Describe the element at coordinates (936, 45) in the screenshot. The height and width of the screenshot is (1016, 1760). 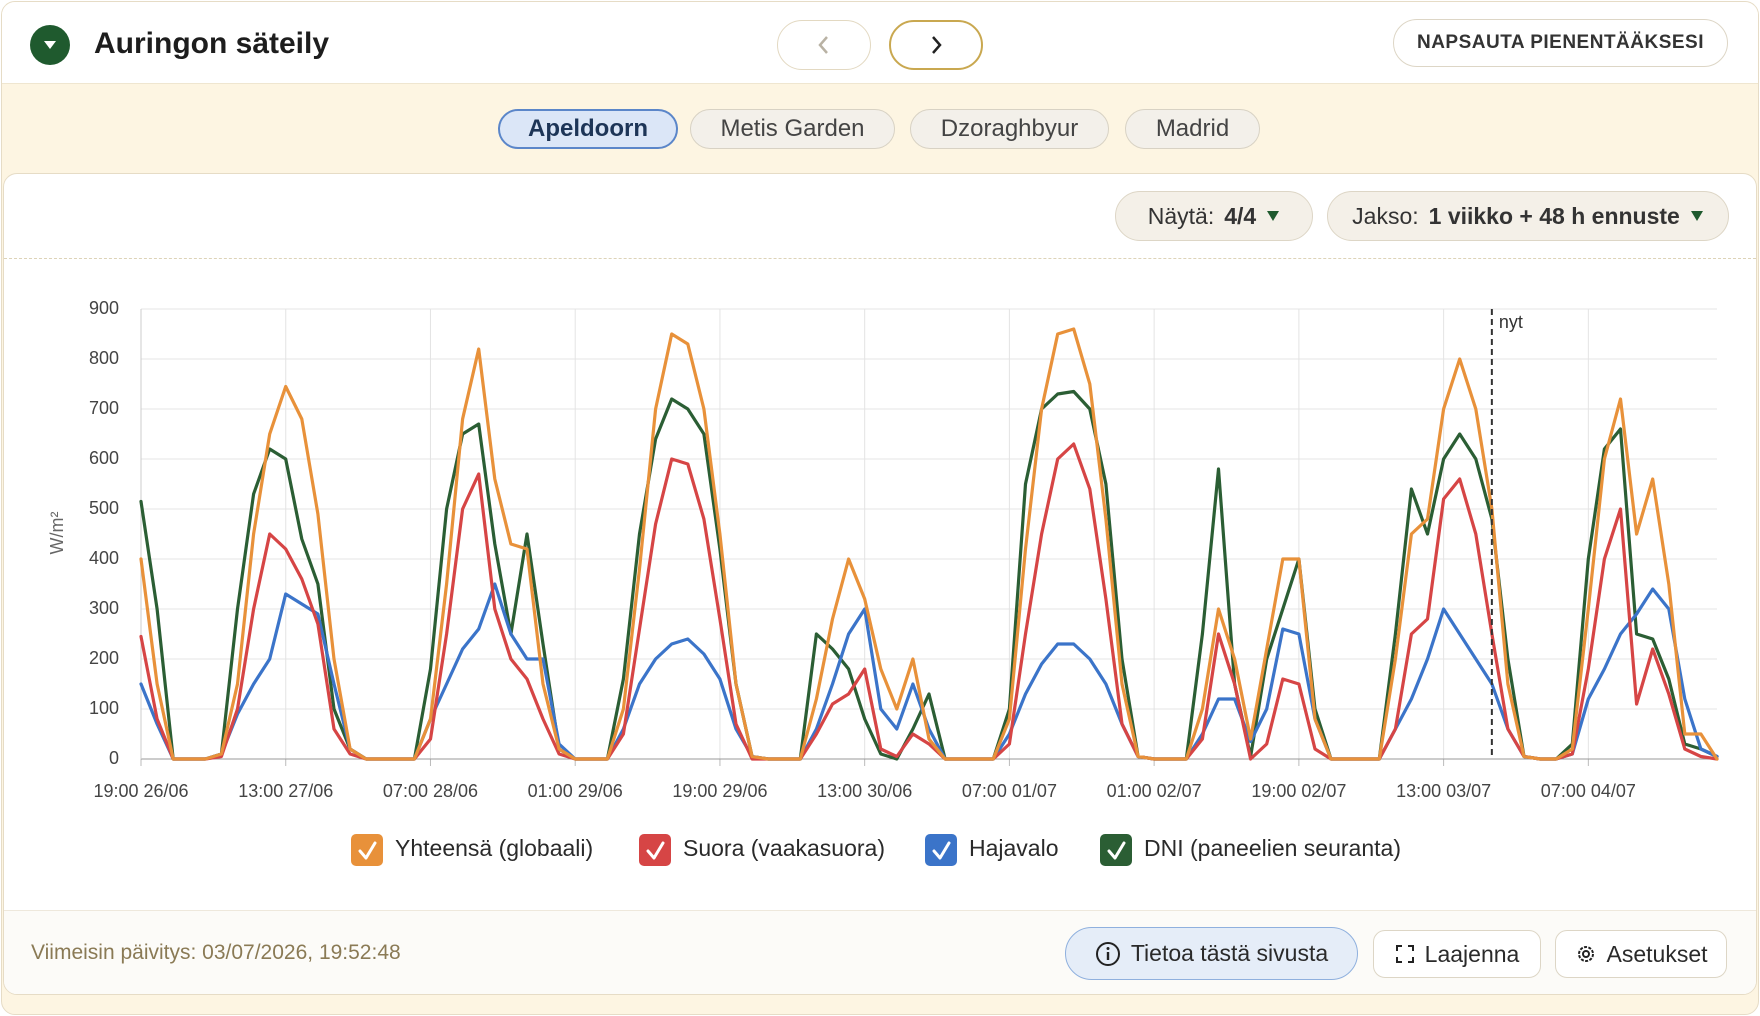
I see `next-button` at that location.